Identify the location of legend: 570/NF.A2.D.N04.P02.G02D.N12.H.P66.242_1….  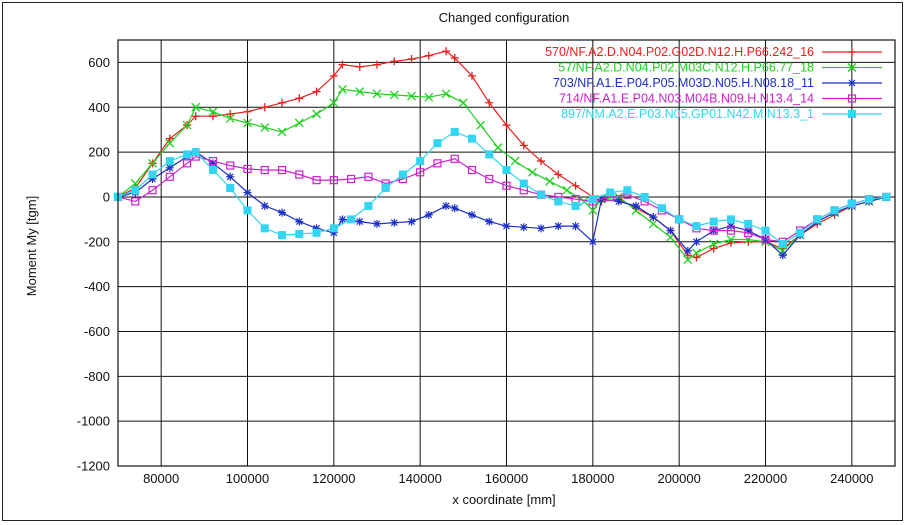
(713, 83).